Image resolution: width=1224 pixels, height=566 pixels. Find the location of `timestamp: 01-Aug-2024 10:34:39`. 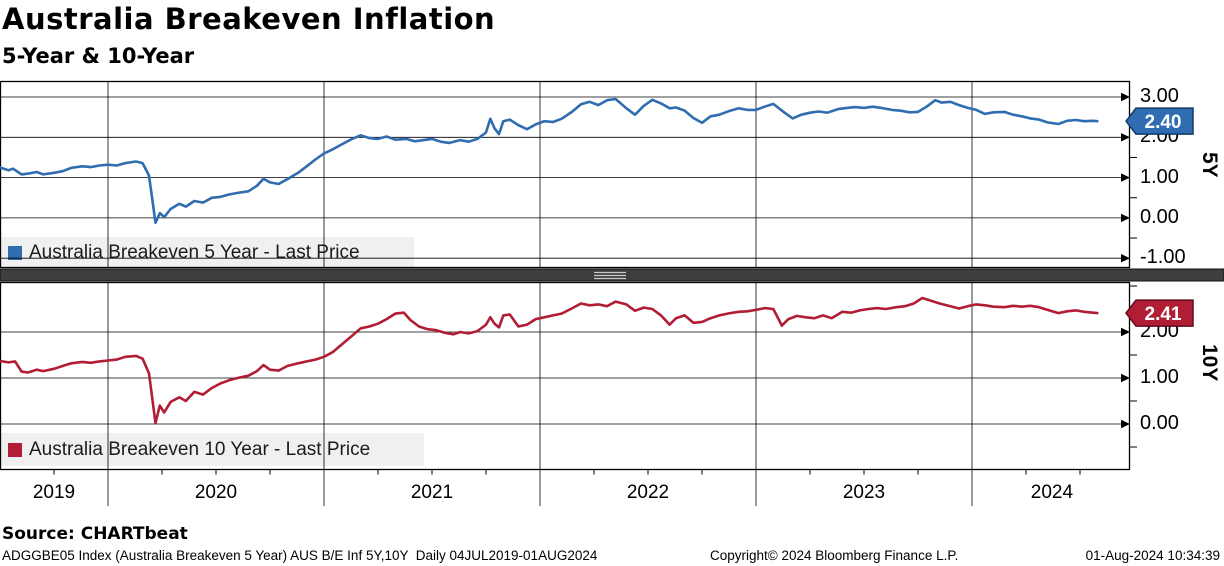

timestamp: 01-Aug-2024 10:34:39 is located at coordinates (1152, 555).